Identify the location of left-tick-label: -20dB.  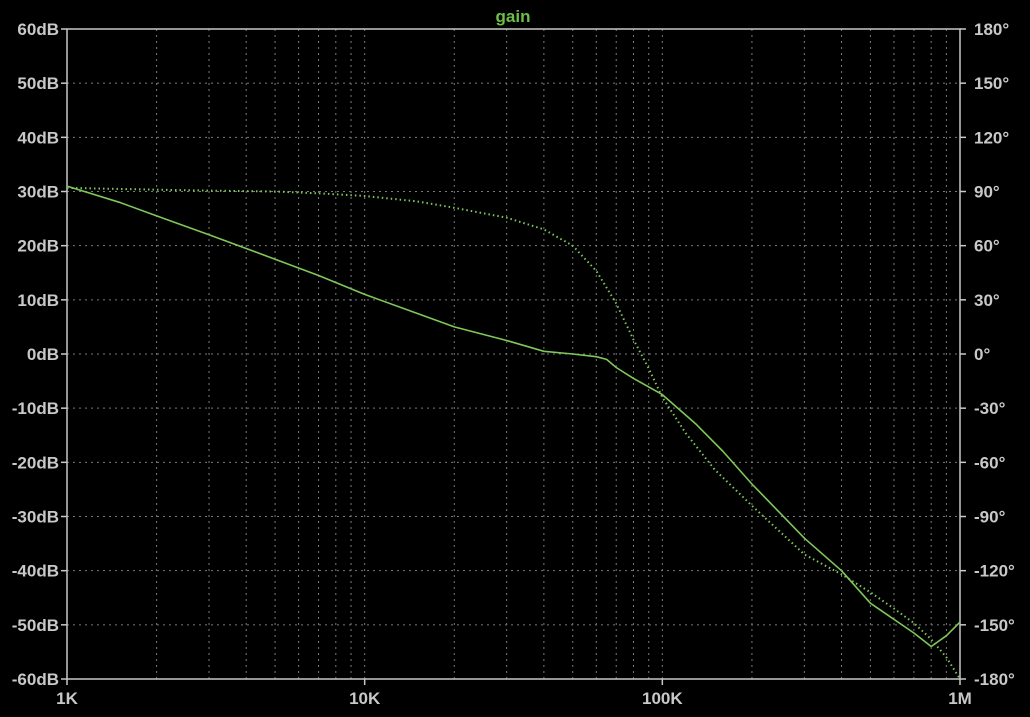
(35, 462).